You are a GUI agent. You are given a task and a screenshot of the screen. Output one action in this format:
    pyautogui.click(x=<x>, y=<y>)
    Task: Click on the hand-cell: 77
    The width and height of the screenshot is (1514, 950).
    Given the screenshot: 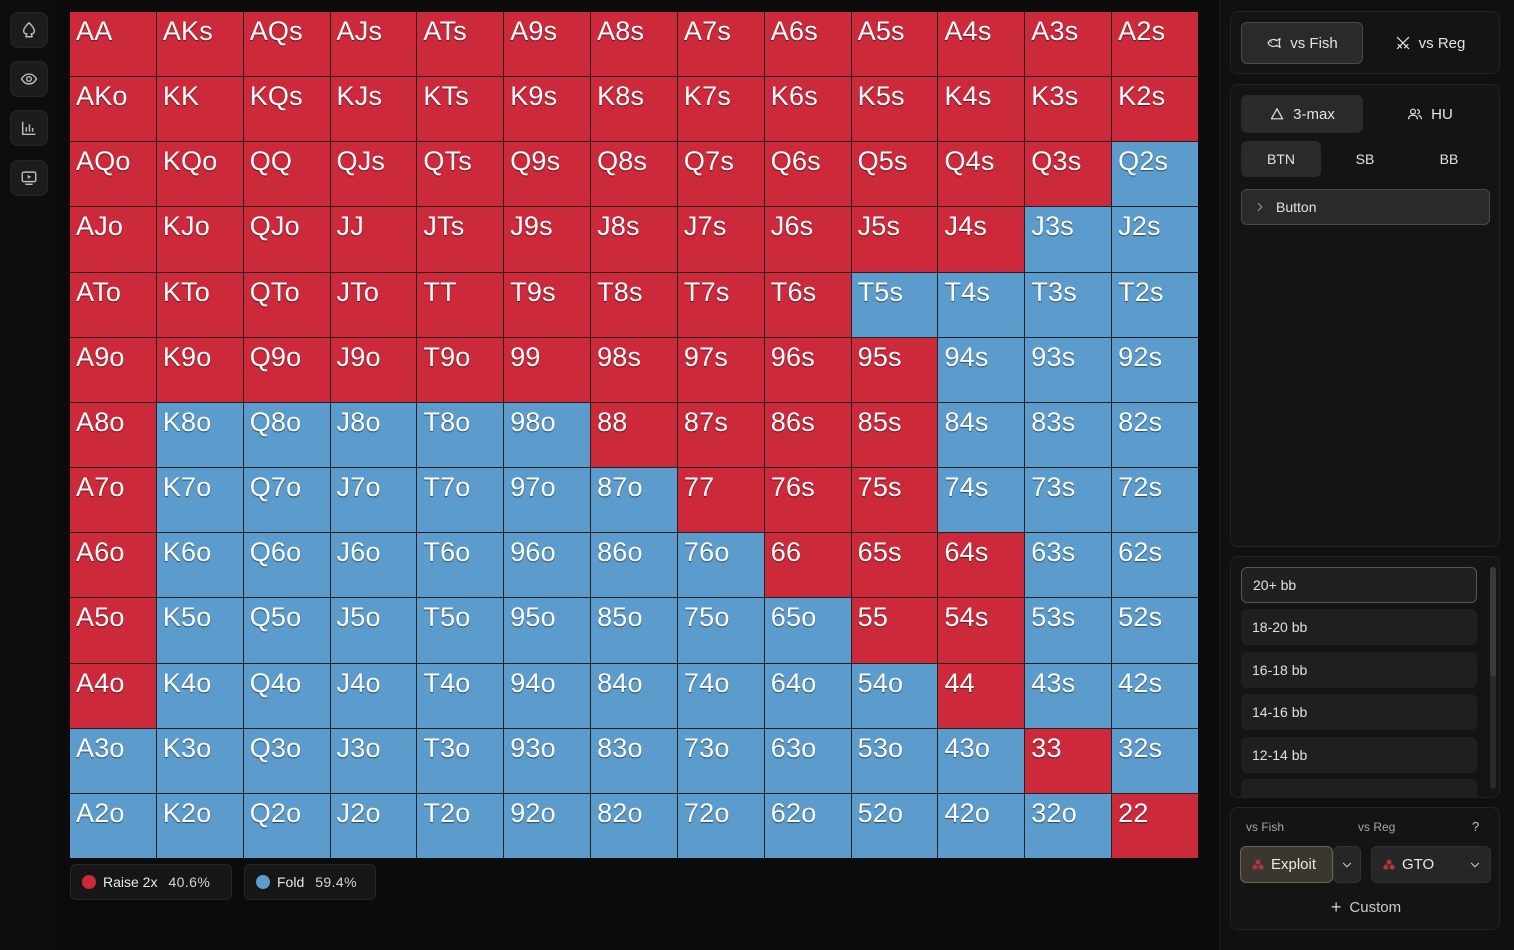 What is the action you would take?
    pyautogui.click(x=720, y=500)
    